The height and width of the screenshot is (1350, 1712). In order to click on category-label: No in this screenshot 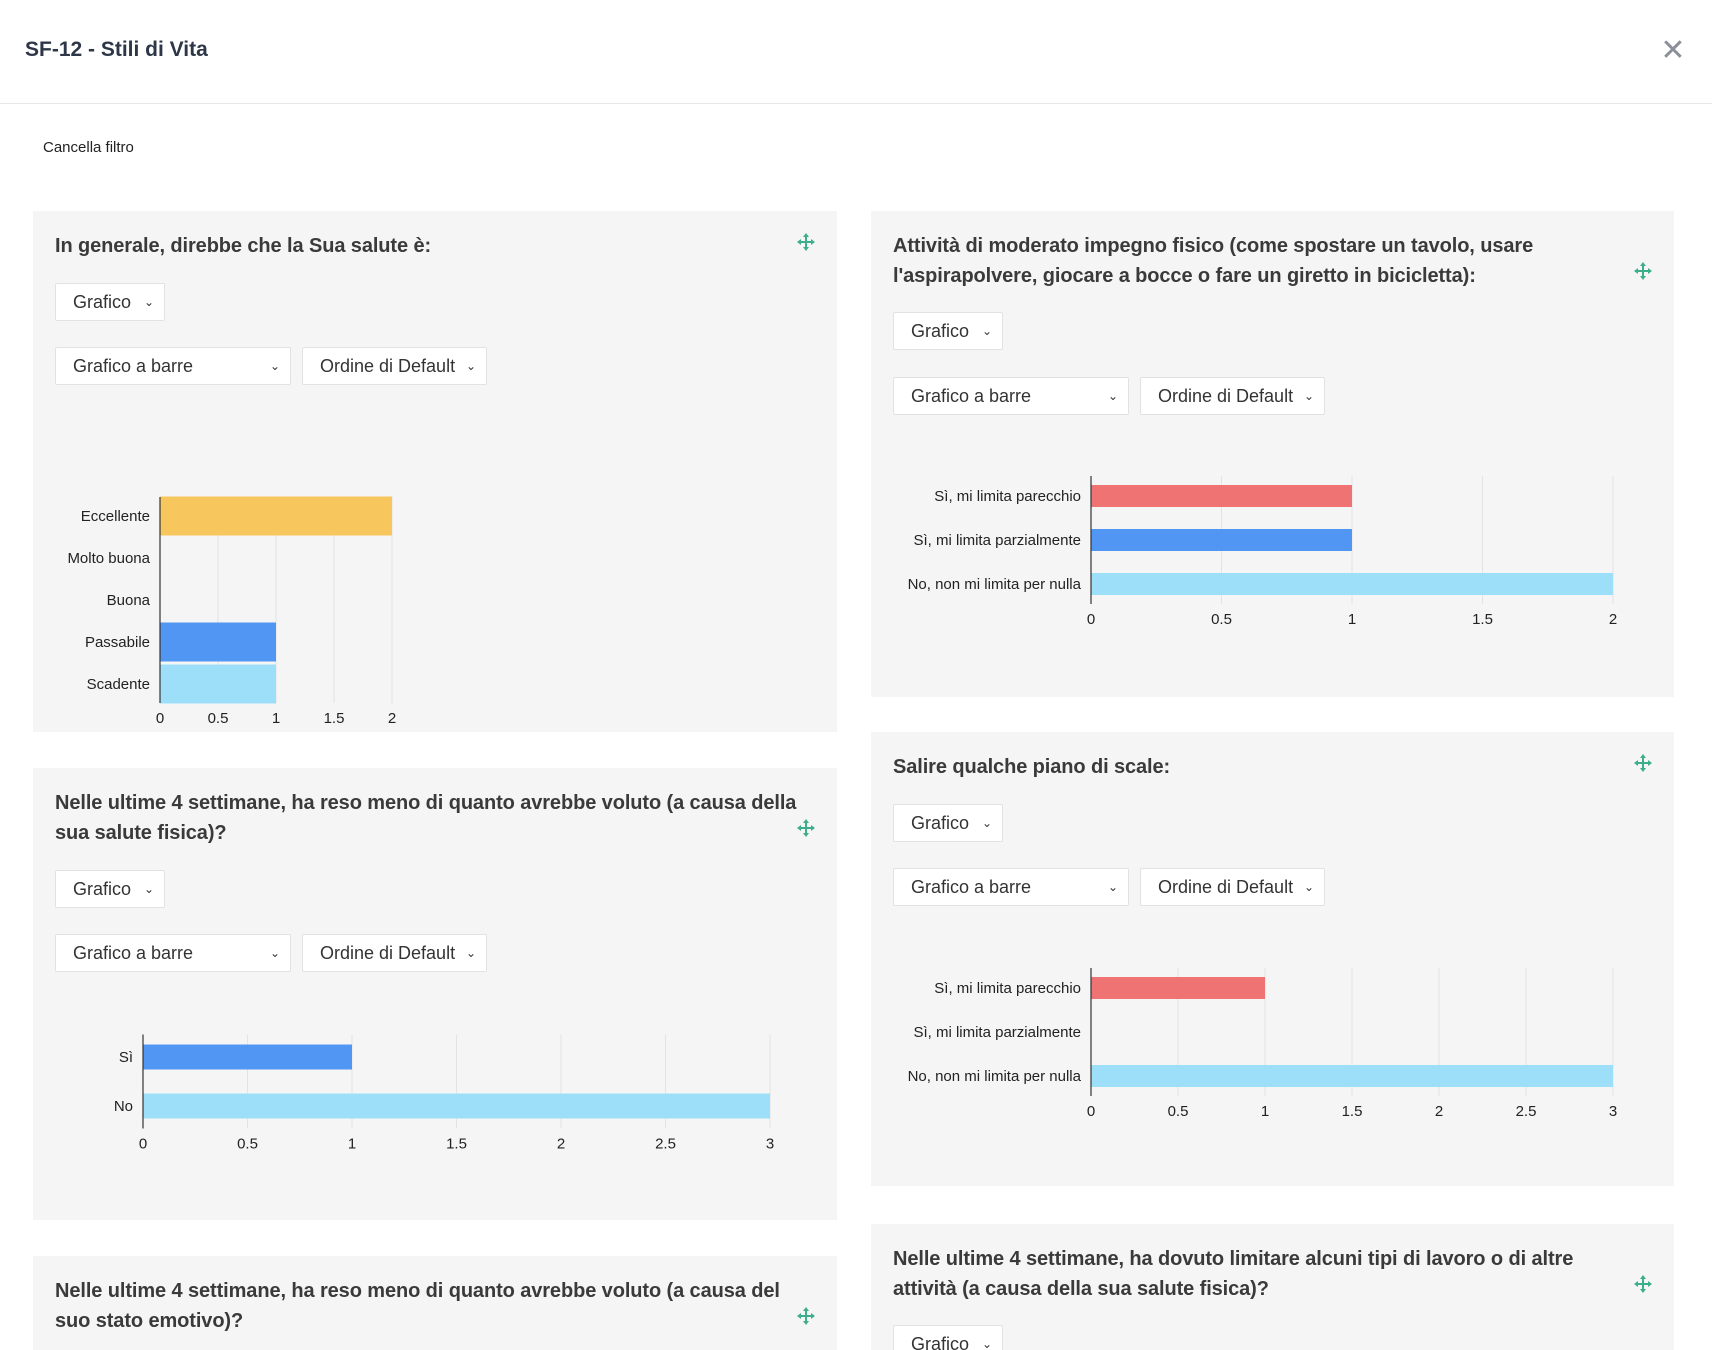, I will do `click(123, 1106)`.